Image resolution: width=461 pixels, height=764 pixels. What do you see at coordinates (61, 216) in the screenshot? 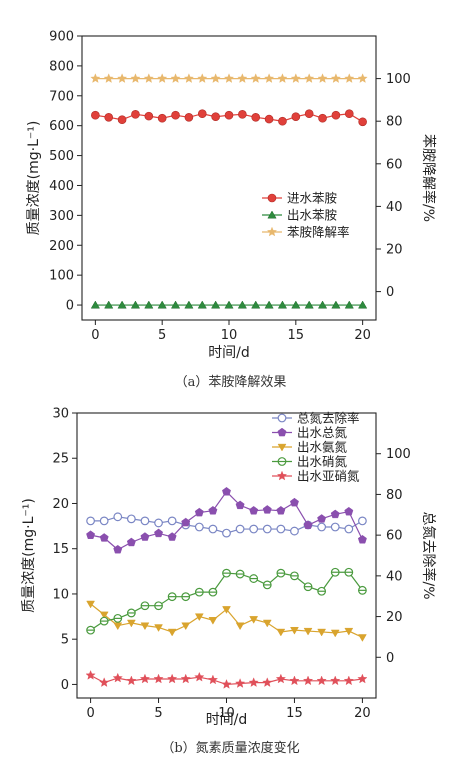
I see `left-tick-label: 300` at bounding box center [61, 216].